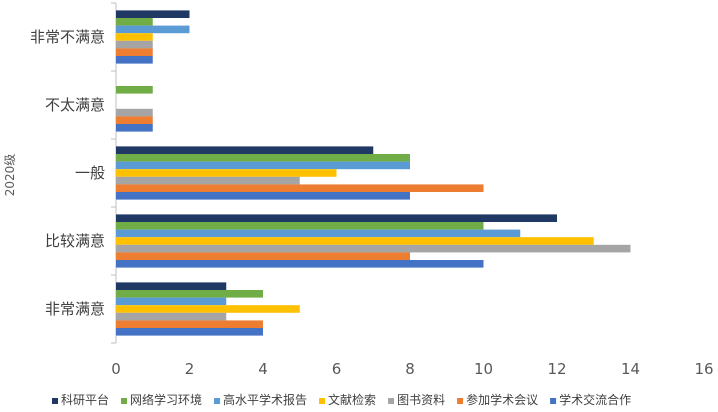 Image resolution: width=718 pixels, height=412 pixels. What do you see at coordinates (410, 369) in the screenshot?
I see `x-tick-label: 8` at bounding box center [410, 369].